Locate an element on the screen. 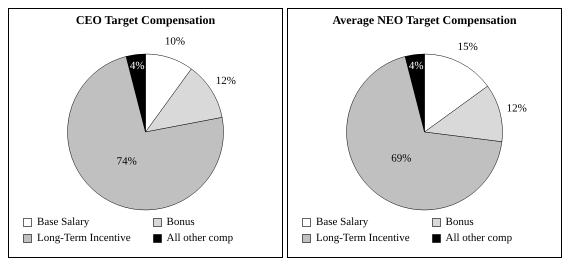  data-label: 74% is located at coordinates (126, 162).